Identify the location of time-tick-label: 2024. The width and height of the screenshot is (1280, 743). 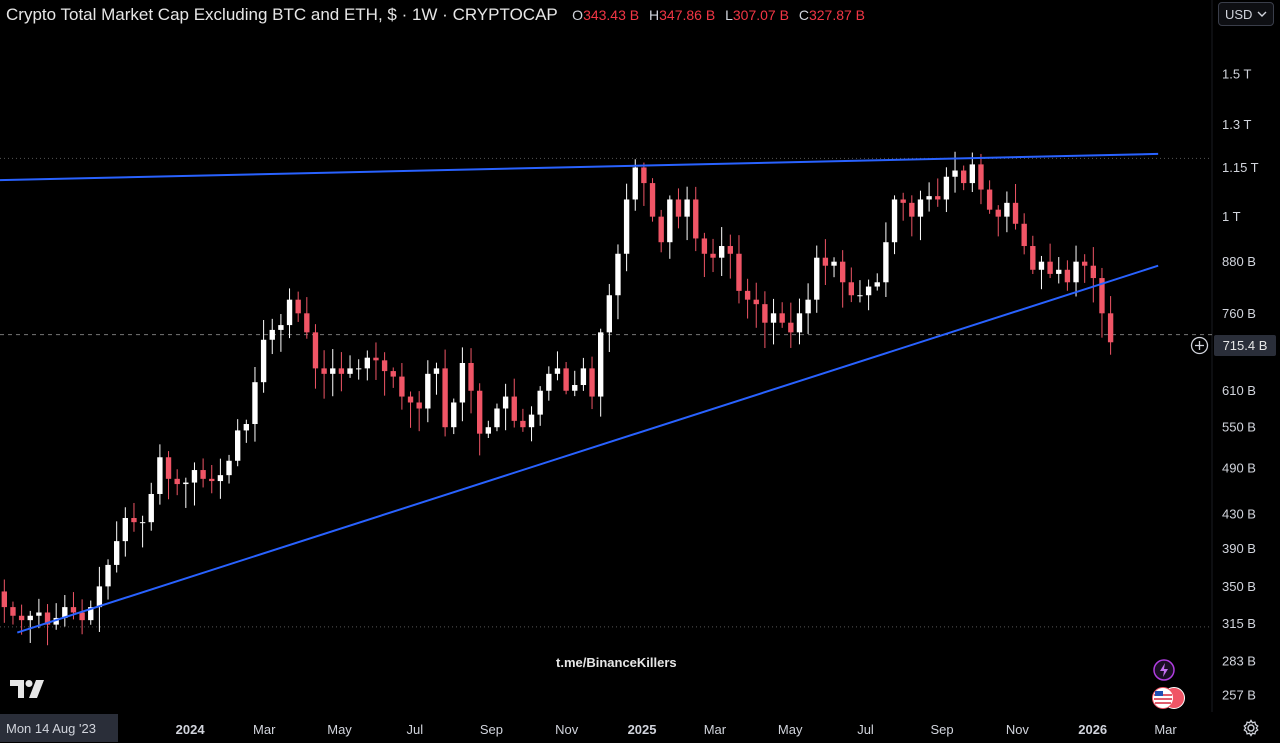
(191, 729).